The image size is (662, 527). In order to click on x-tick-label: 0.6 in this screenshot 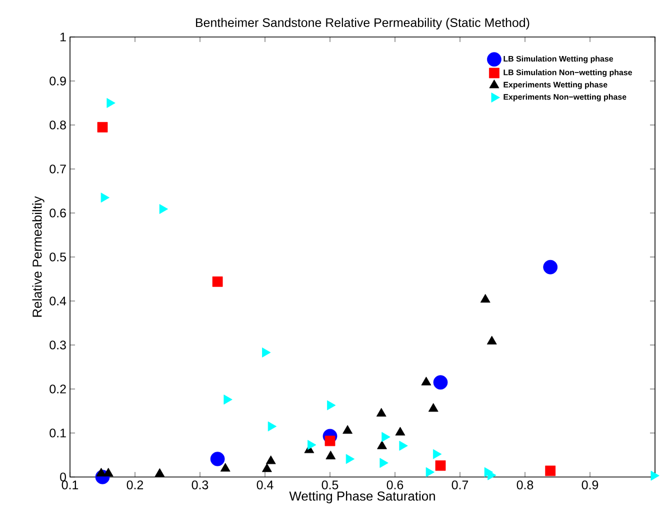, I will do `click(395, 485)`.